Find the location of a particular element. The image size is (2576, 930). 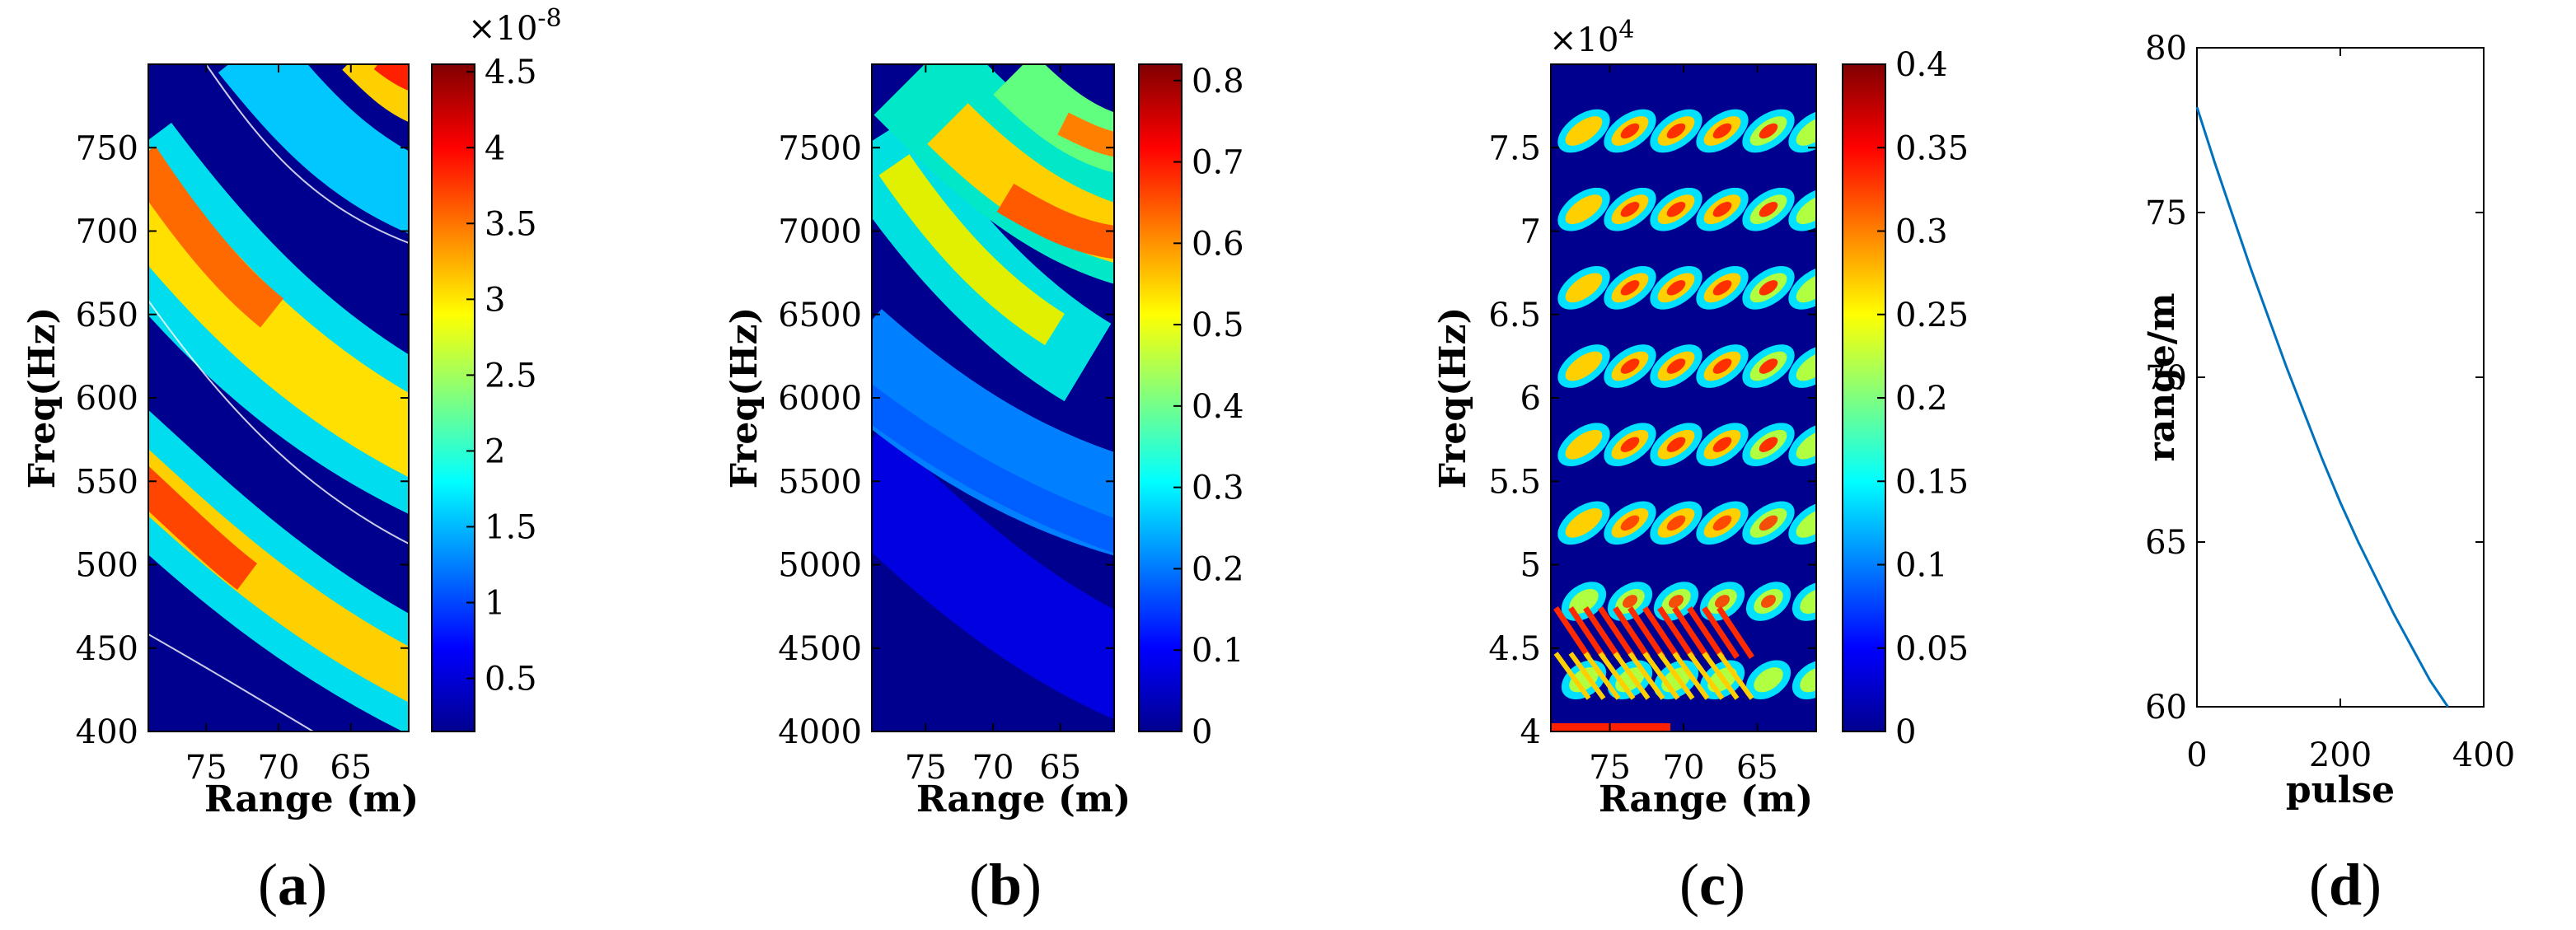

x-tick-label: 0 is located at coordinates (2196, 755).